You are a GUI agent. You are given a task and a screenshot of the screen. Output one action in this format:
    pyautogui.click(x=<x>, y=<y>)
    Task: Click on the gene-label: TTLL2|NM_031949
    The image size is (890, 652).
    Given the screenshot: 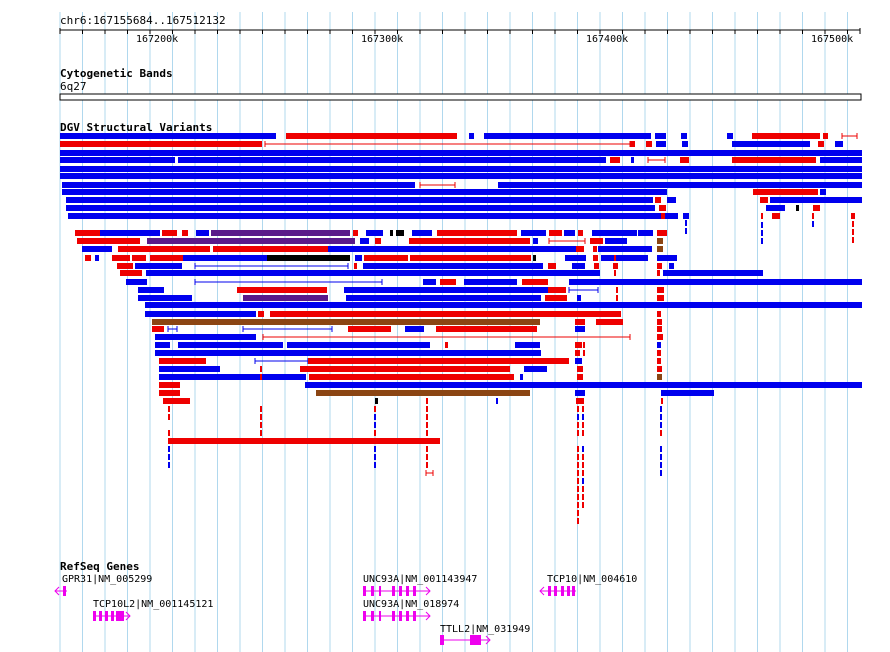 What is the action you would take?
    pyautogui.click(x=485, y=629)
    